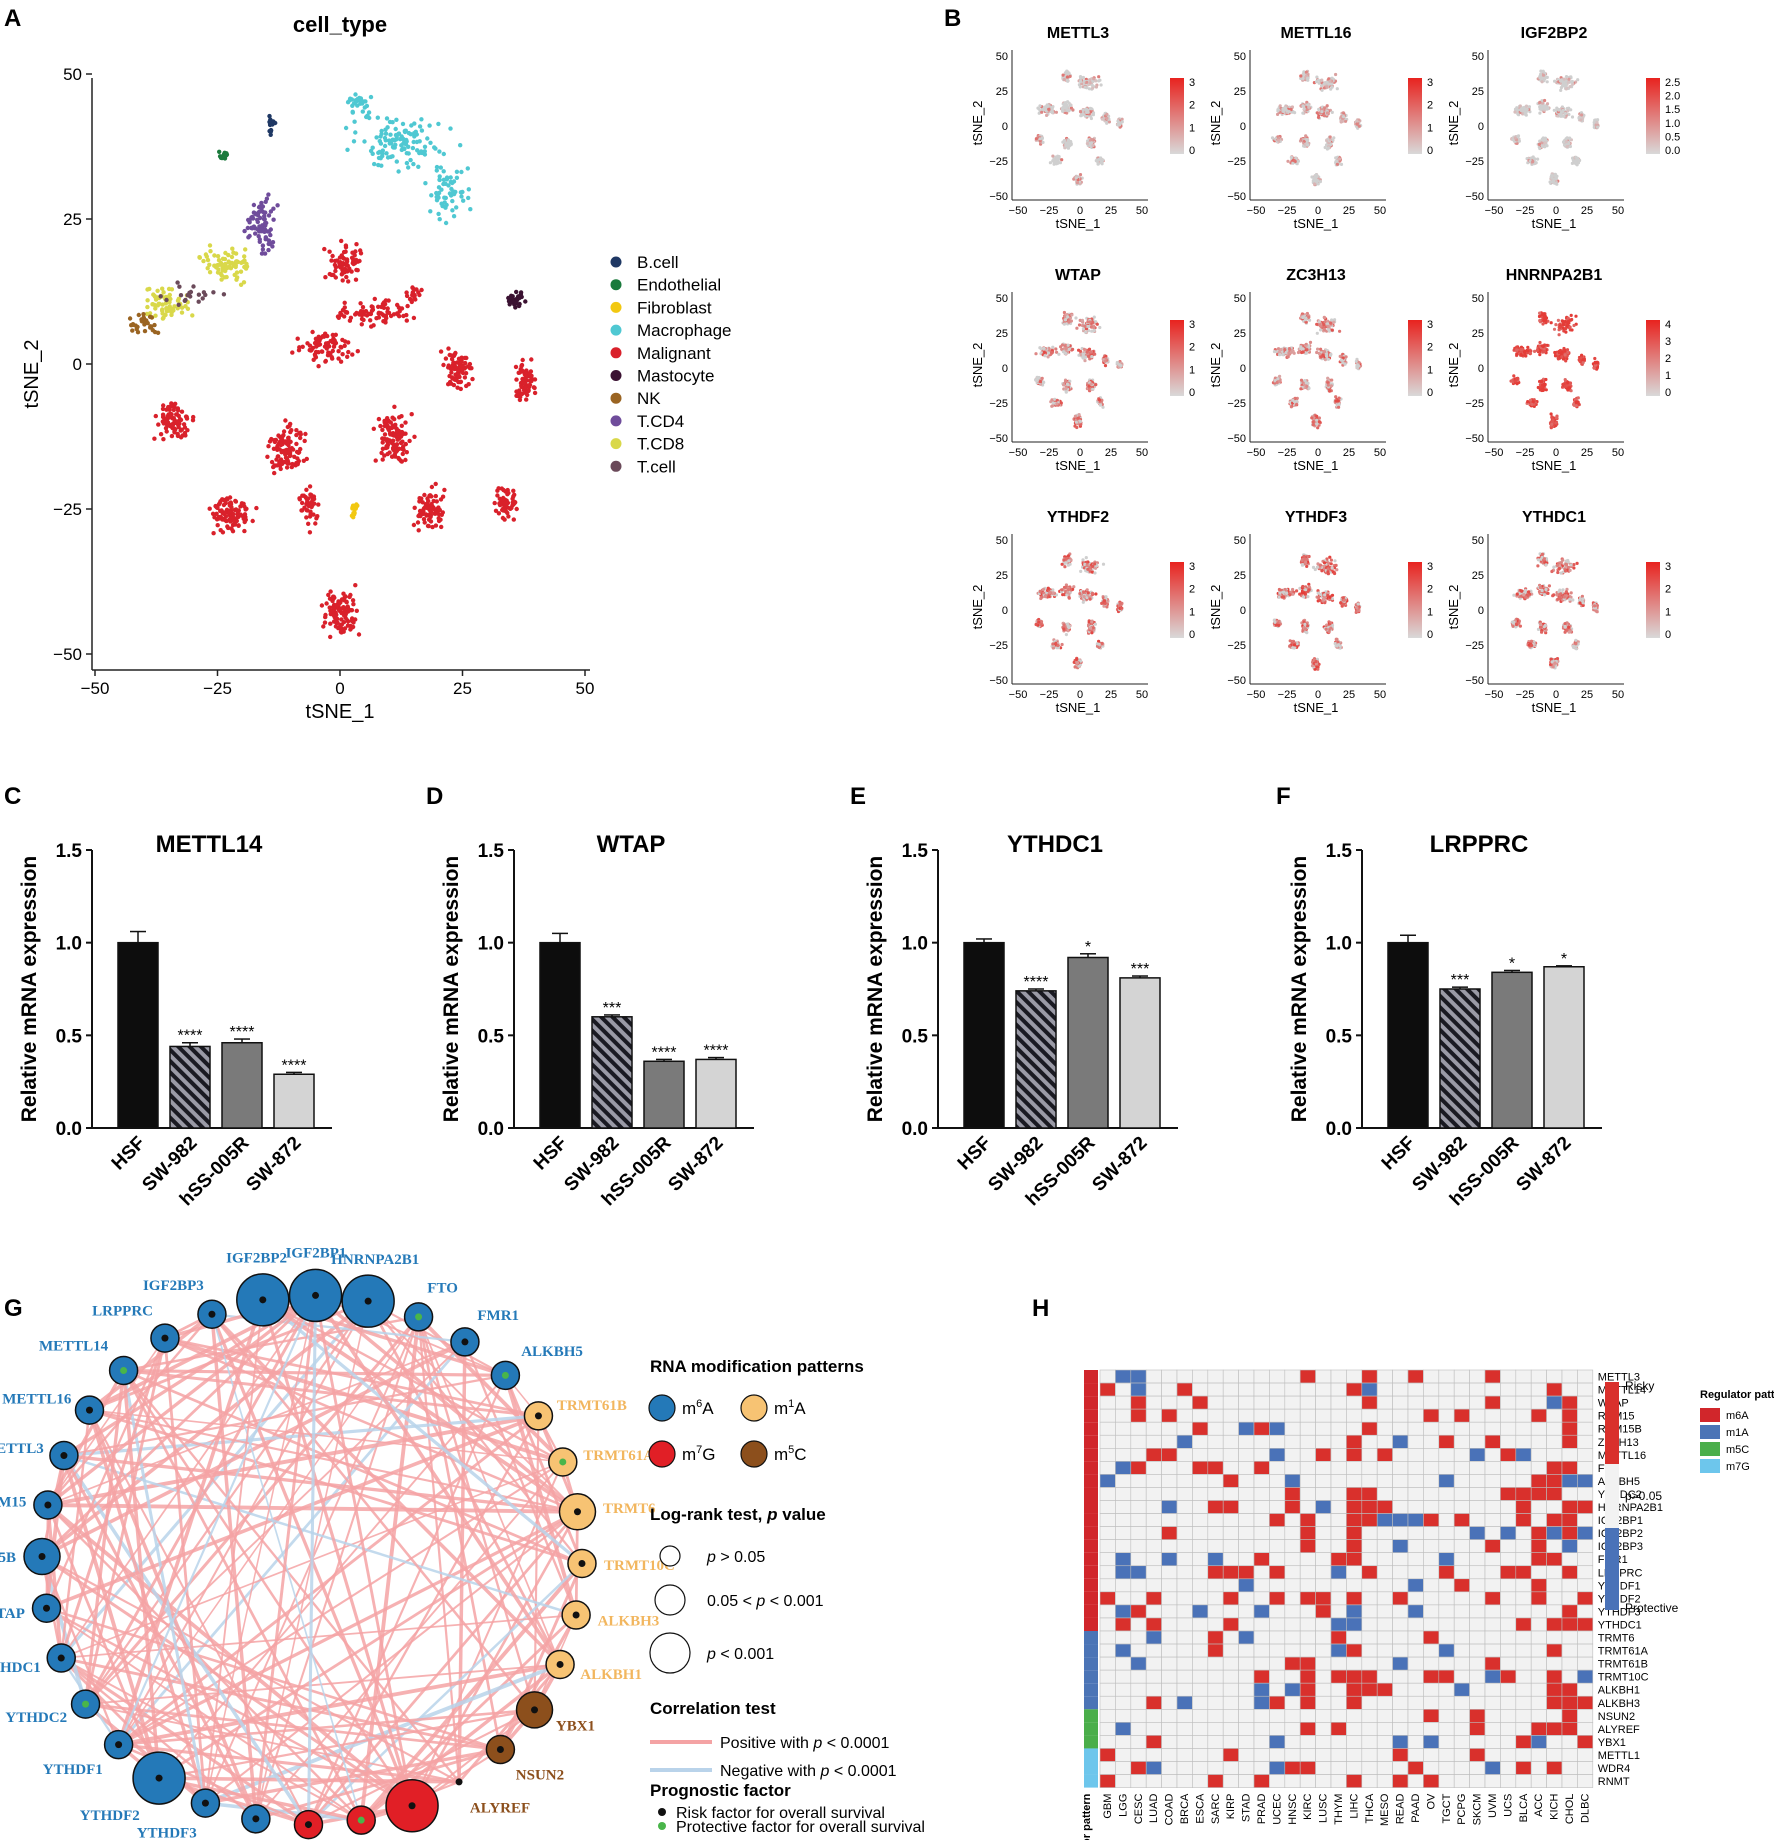 Image resolution: width=1774 pixels, height=1840 pixels. What do you see at coordinates (1049, 211) in the screenshot?
I see `x-tick-label: −25` at bounding box center [1049, 211].